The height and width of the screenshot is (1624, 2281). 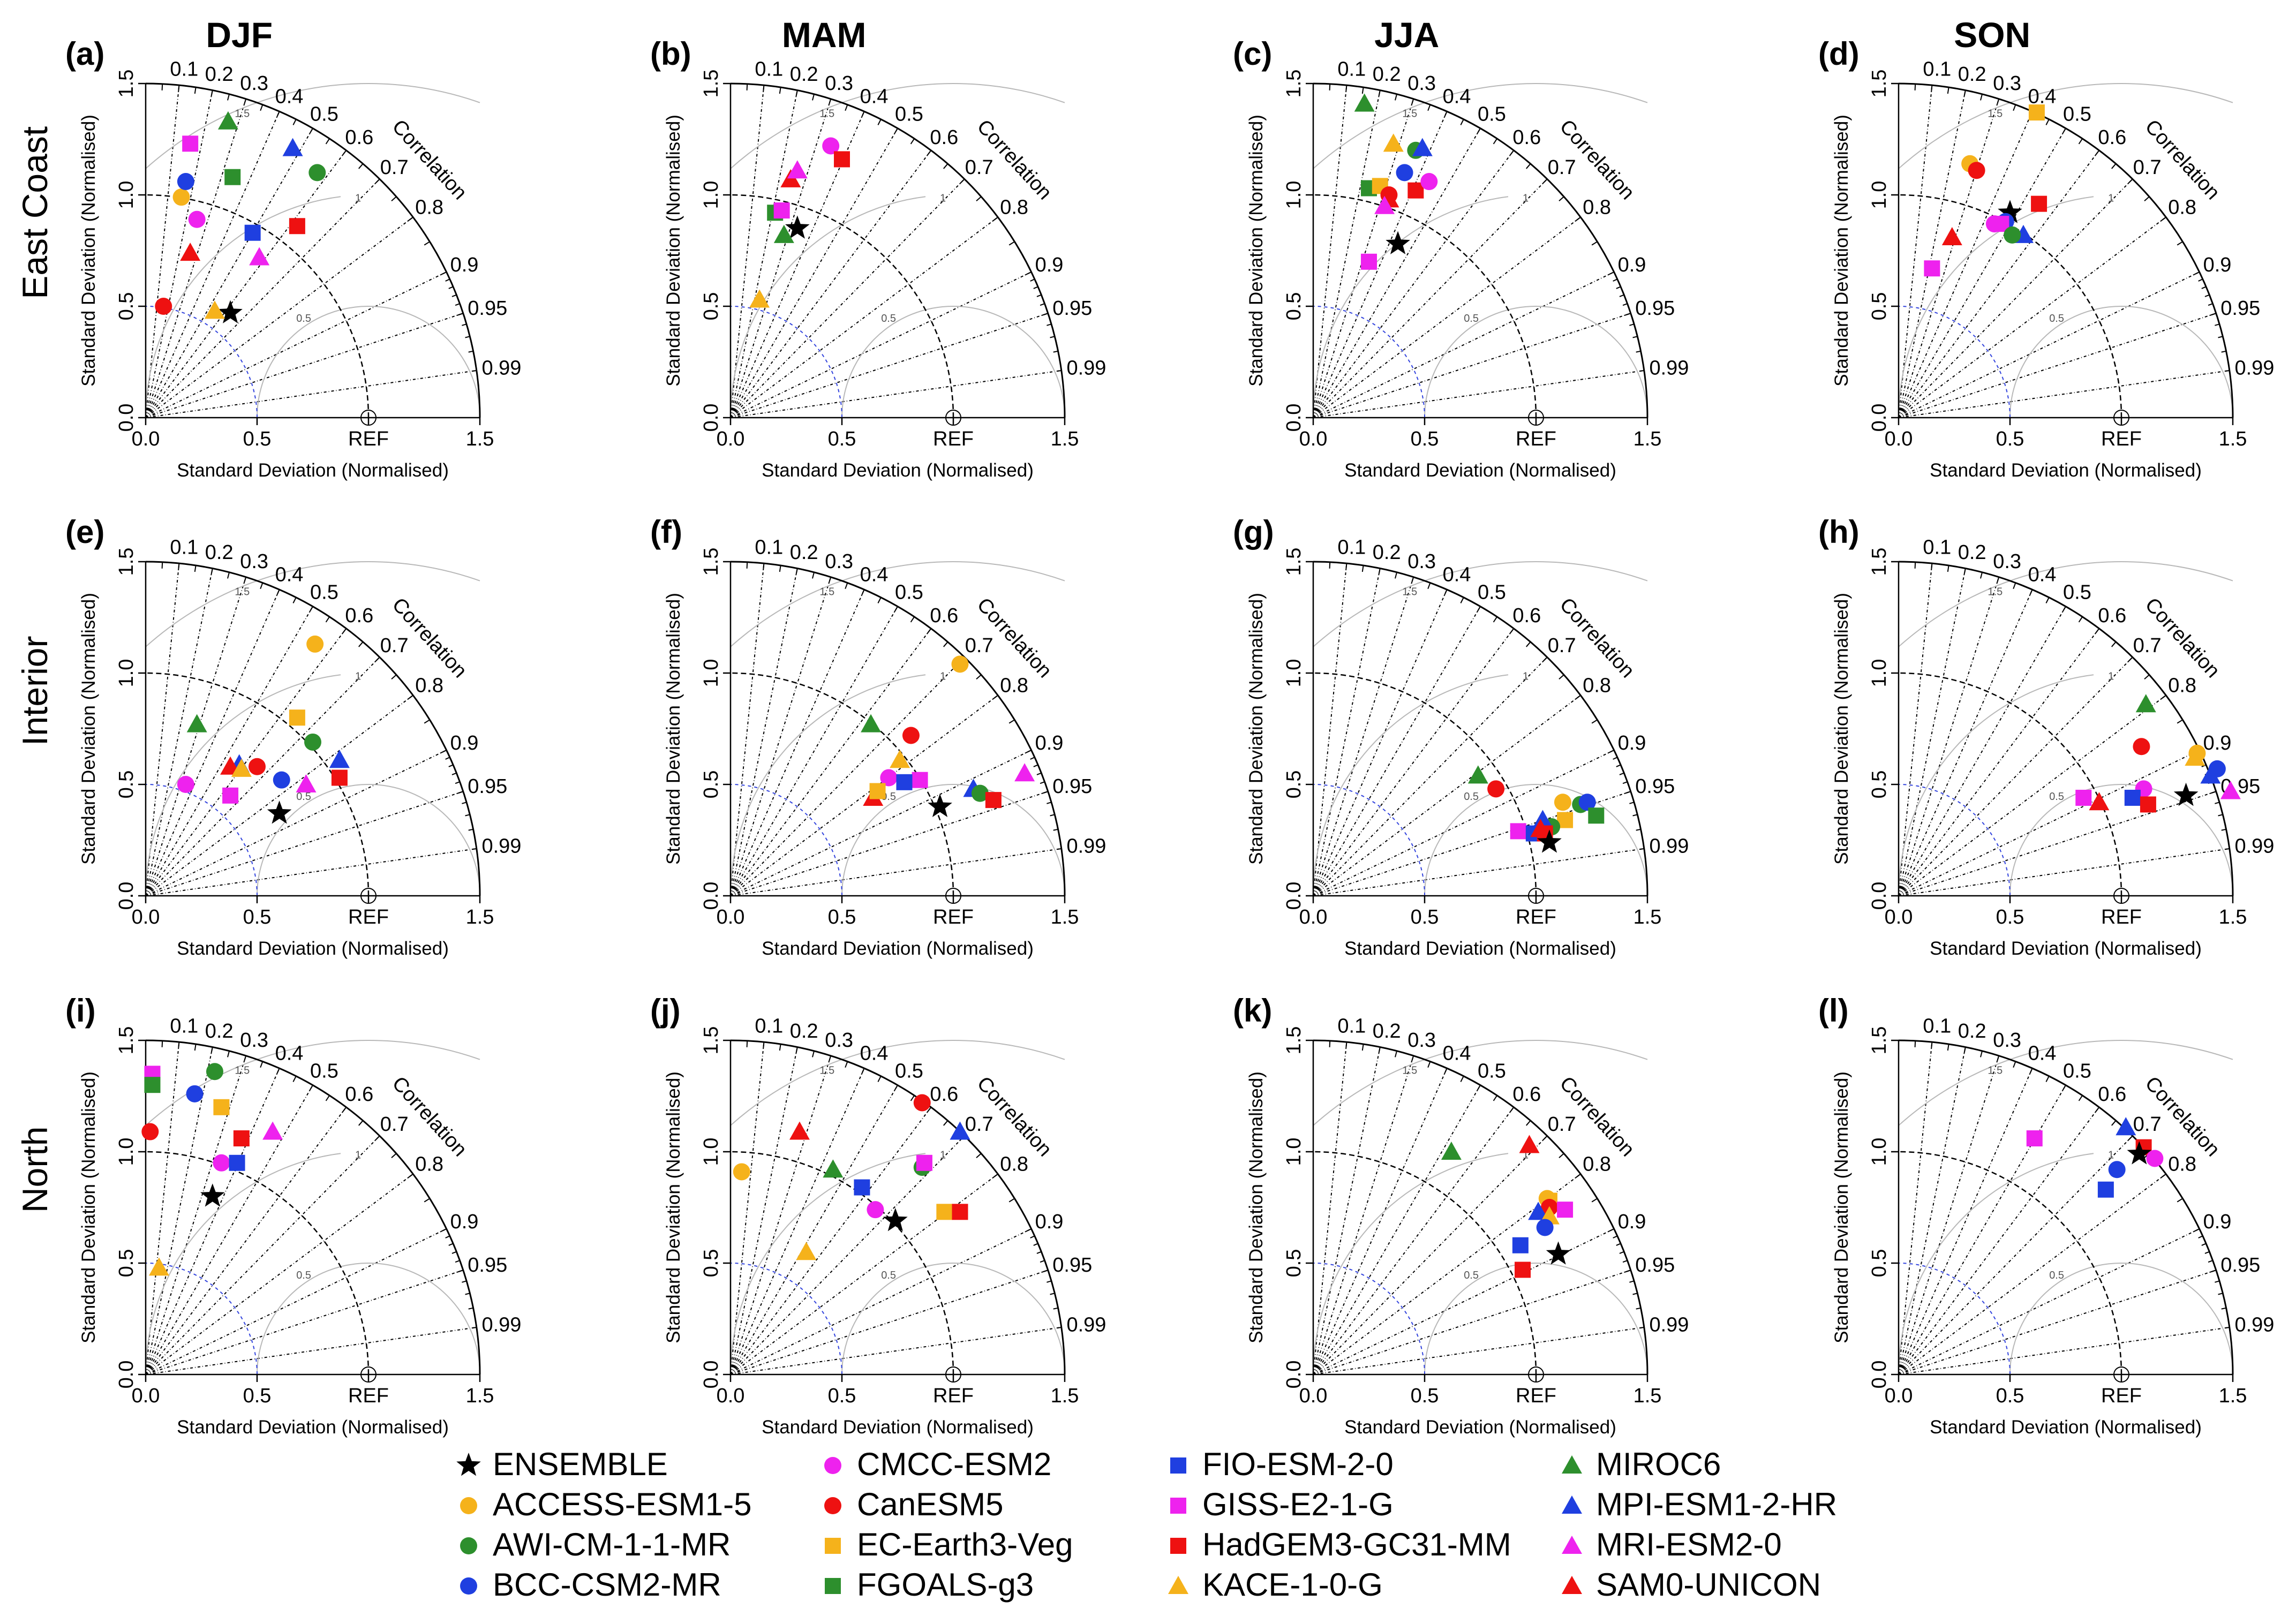 I want to click on panel-tag: (a), so click(x=84, y=54).